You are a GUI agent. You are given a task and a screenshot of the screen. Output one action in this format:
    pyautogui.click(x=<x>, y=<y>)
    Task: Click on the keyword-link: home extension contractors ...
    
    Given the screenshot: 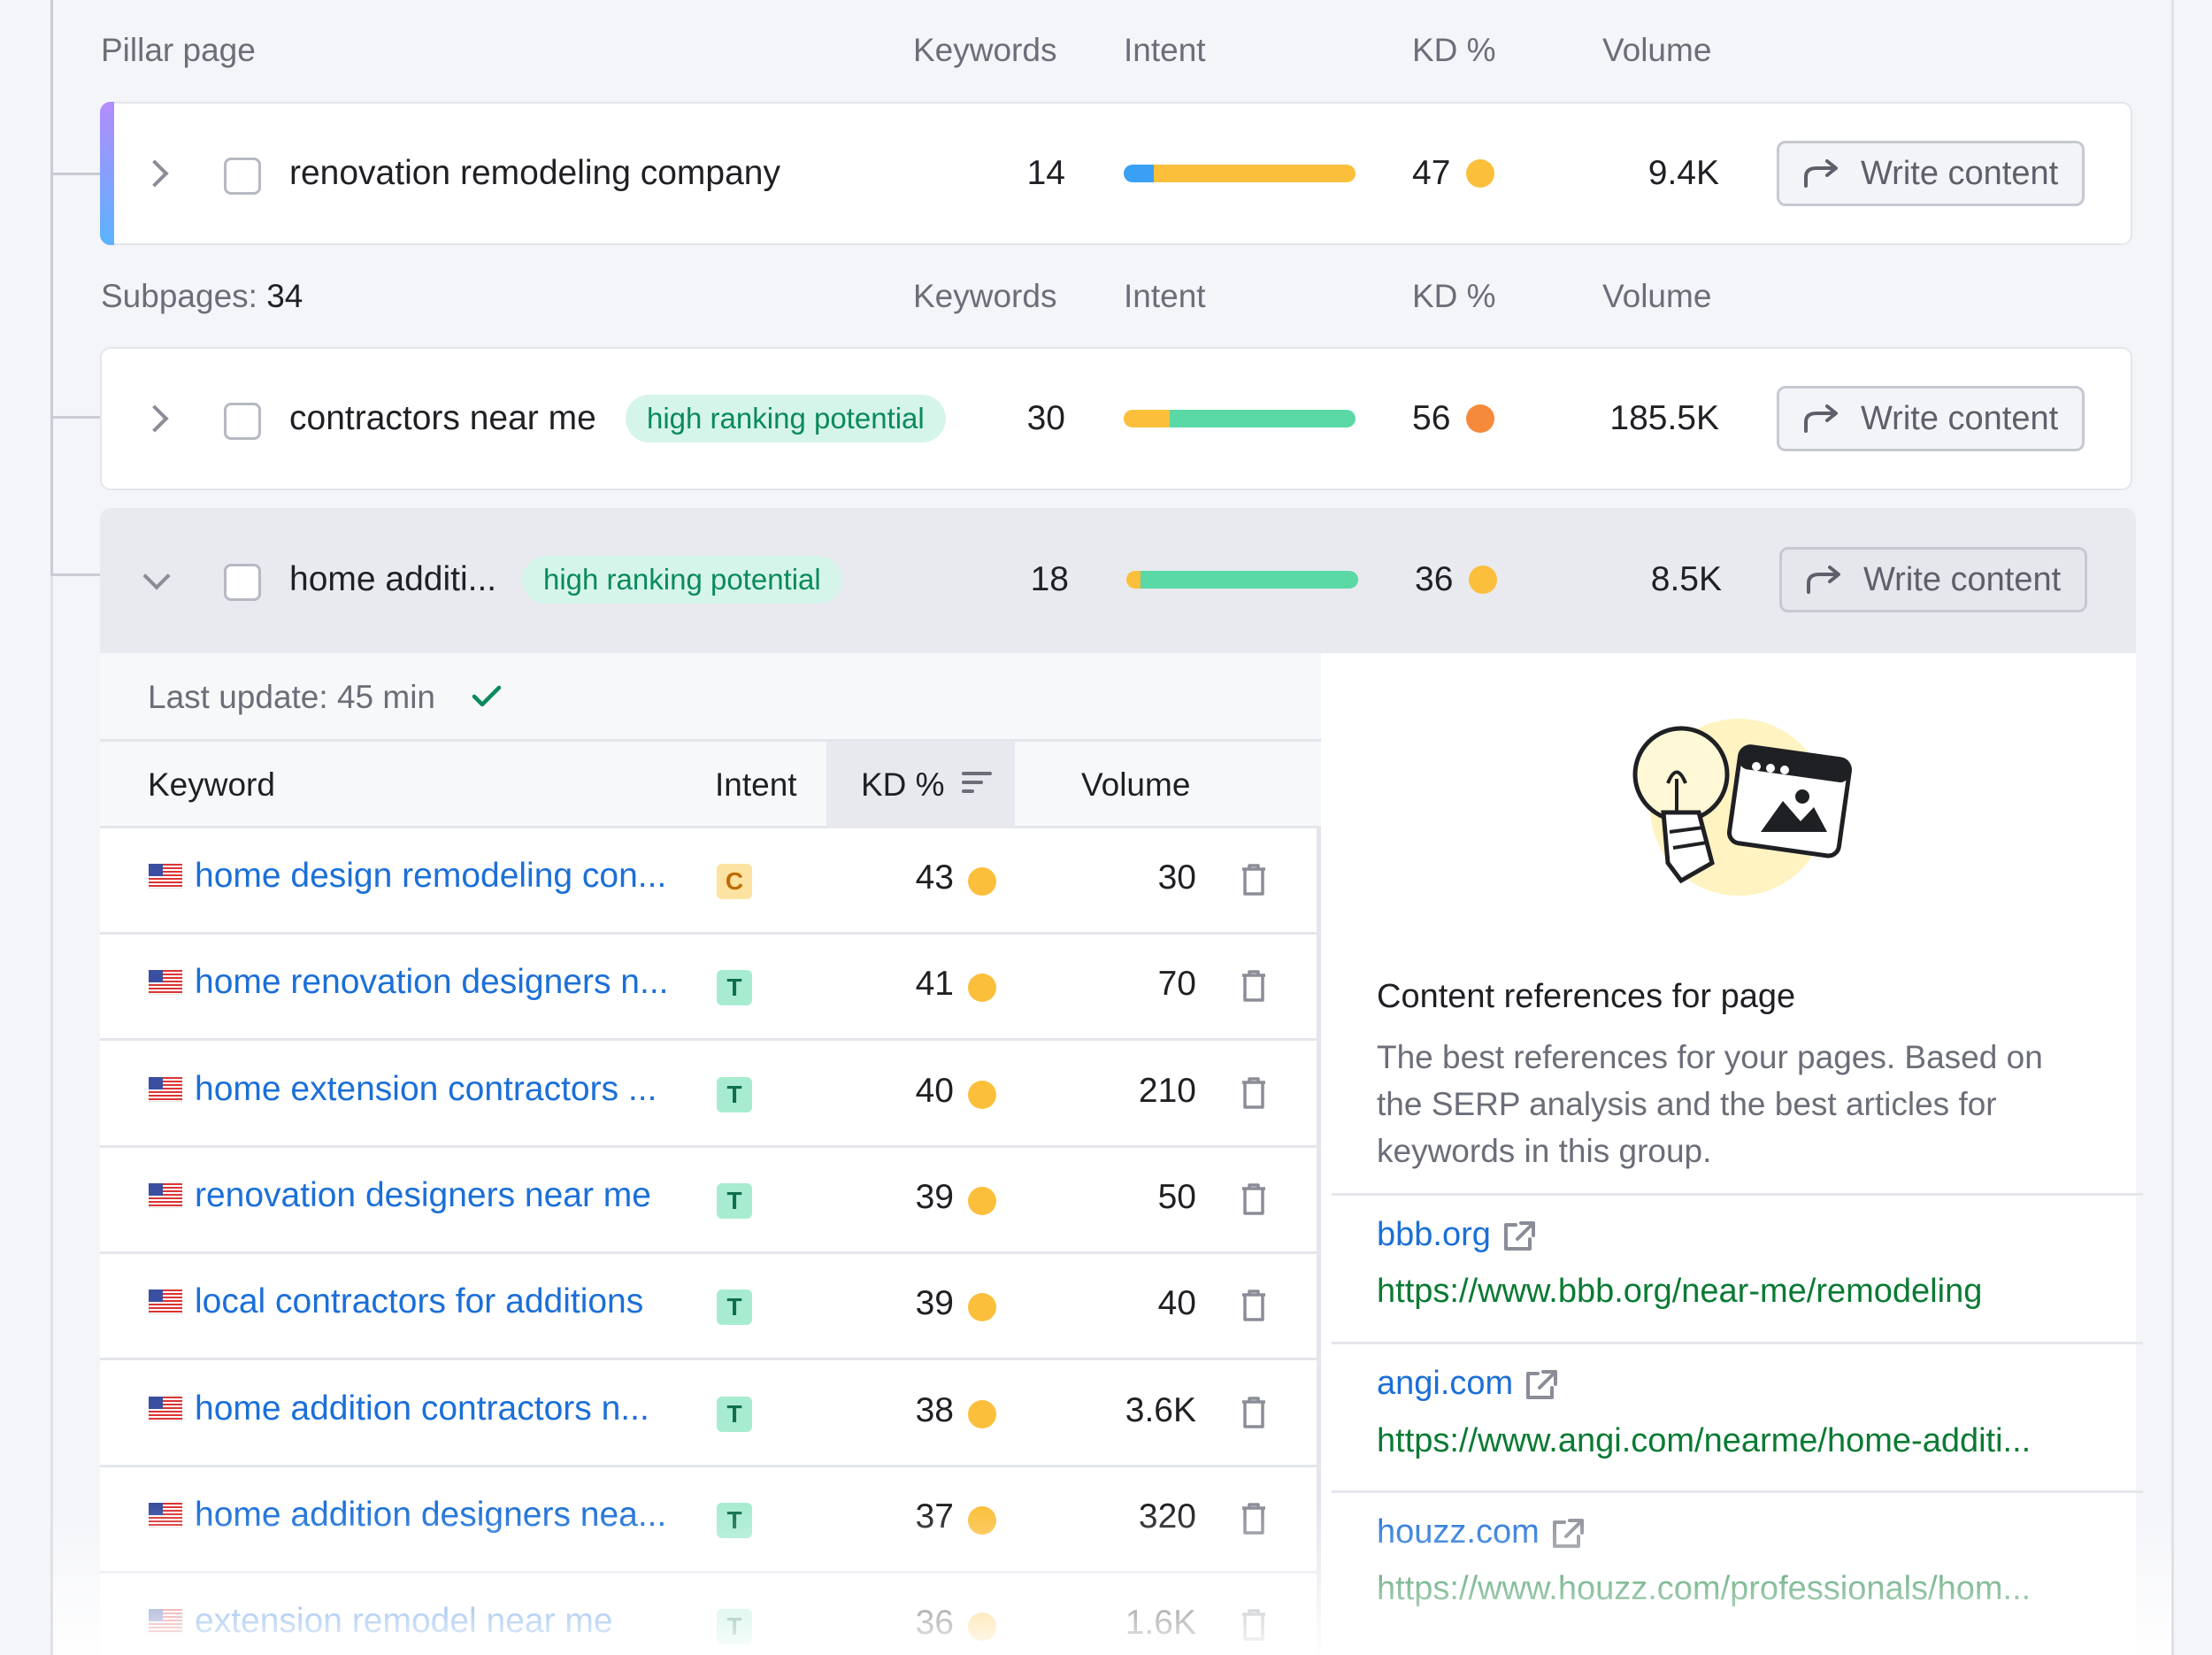 What is the action you would take?
    pyautogui.click(x=426, y=1088)
    